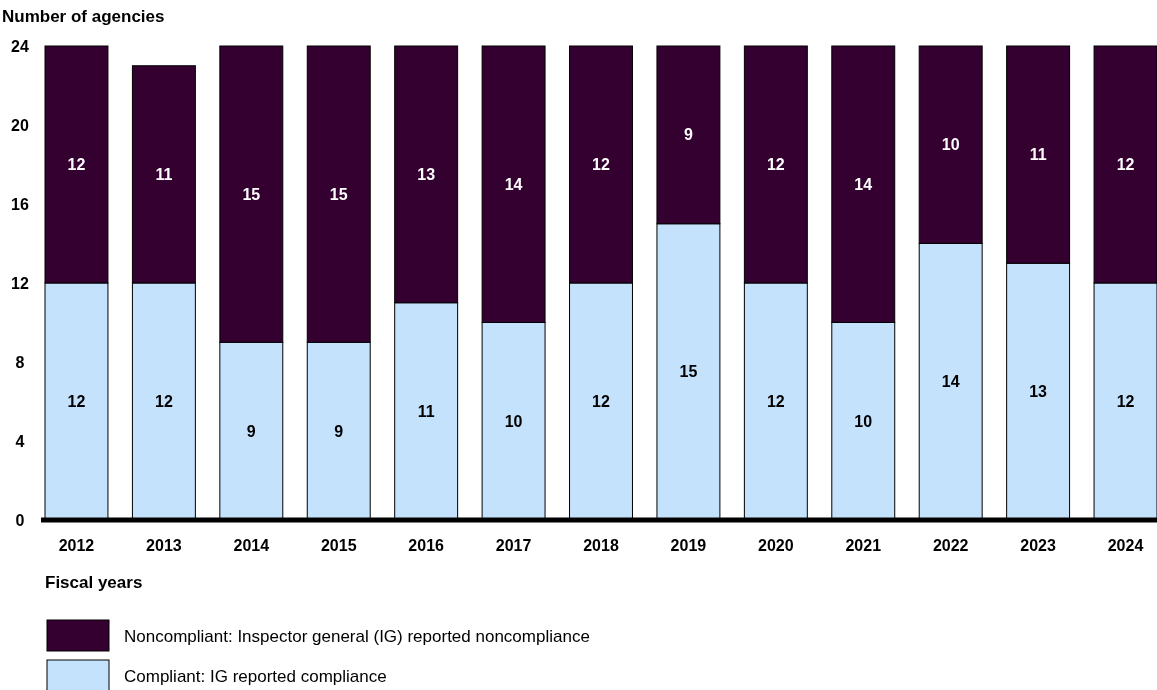 This screenshot has height=690, width=1157. I want to click on y-tick-label: 24, so click(20, 46).